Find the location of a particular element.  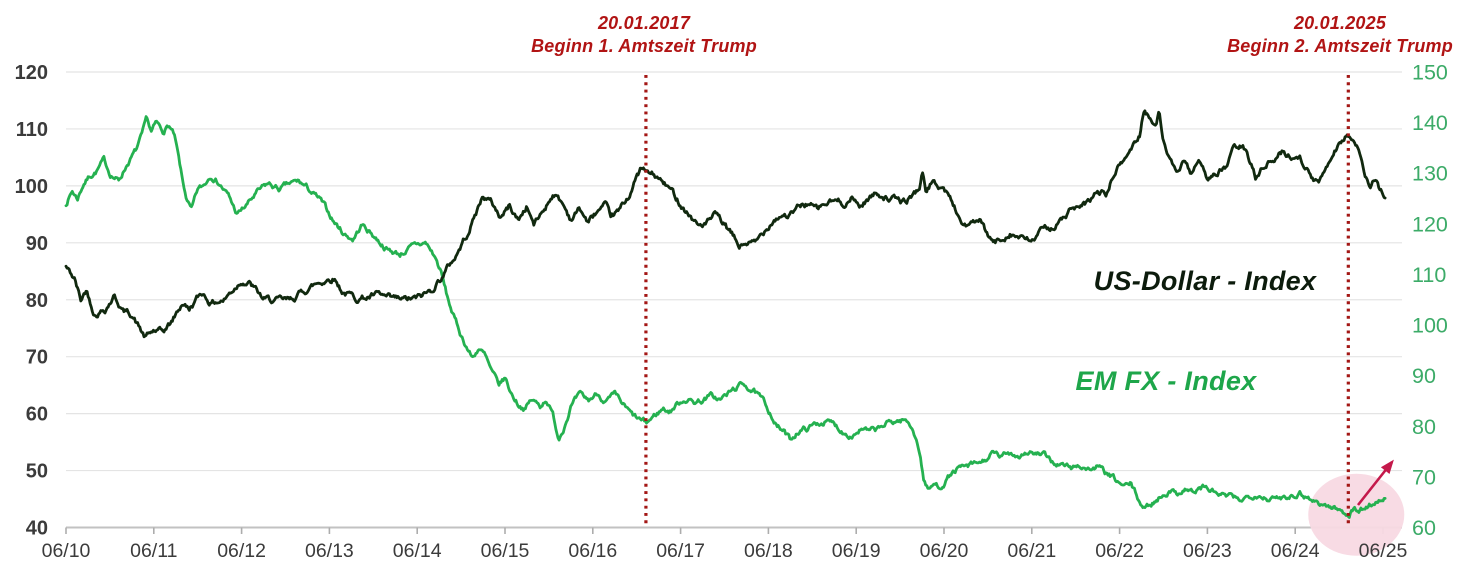

right-axis-tick-label: 90 is located at coordinates (1424, 376).